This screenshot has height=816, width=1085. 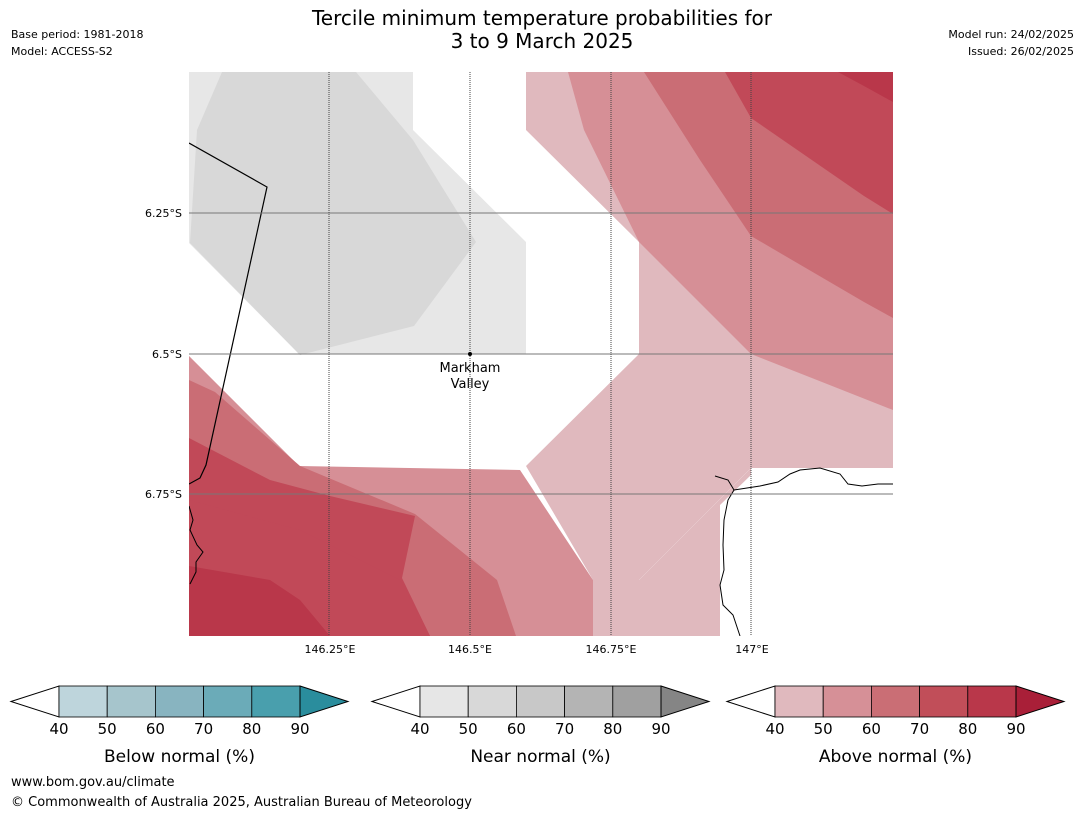 What do you see at coordinates (865, 87) in the screenshot?
I see `above-normal-80-region-north` at bounding box center [865, 87].